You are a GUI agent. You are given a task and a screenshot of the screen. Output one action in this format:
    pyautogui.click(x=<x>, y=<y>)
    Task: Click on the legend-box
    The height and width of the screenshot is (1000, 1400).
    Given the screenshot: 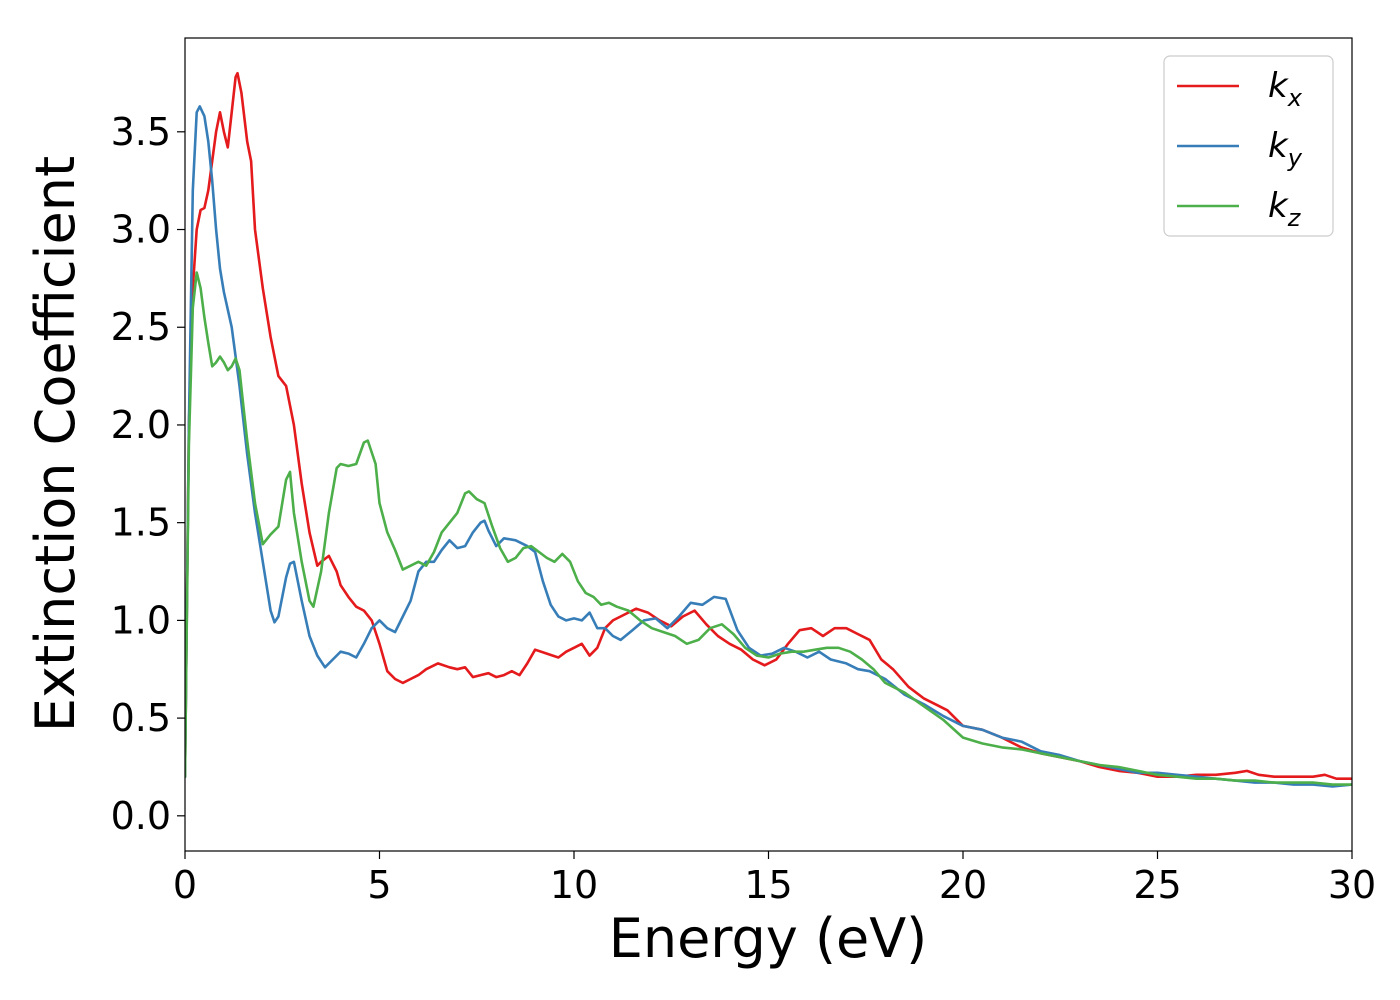 What is the action you would take?
    pyautogui.click(x=1248, y=146)
    